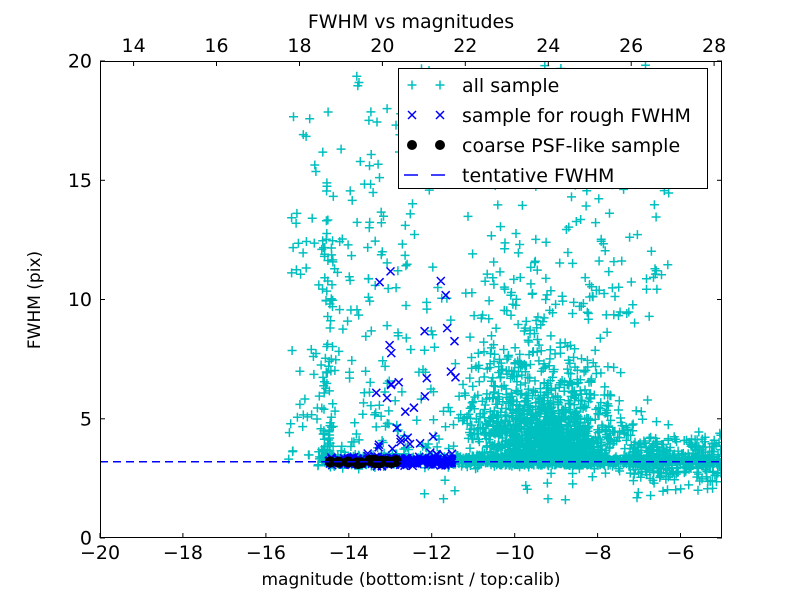 The width and height of the screenshot is (800, 600). Describe the element at coordinates (598, 553) in the screenshot. I see `x-tick-label-bottom: −8` at that location.